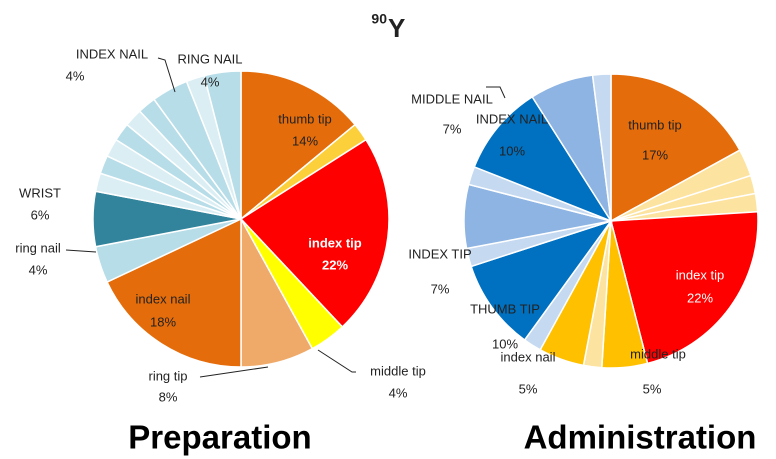 This screenshot has width=776, height=459. Describe the element at coordinates (655, 154) in the screenshot. I see `slice-value-label: 17%` at that location.